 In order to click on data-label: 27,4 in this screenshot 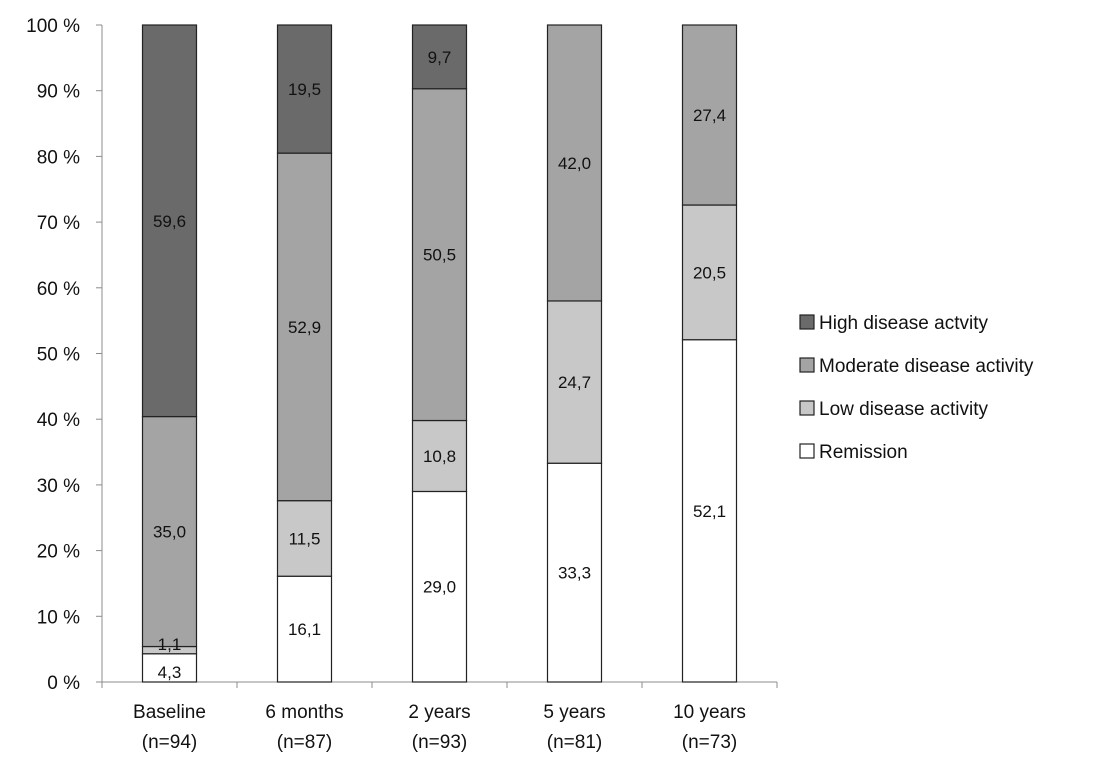, I will do `click(709, 115)`.